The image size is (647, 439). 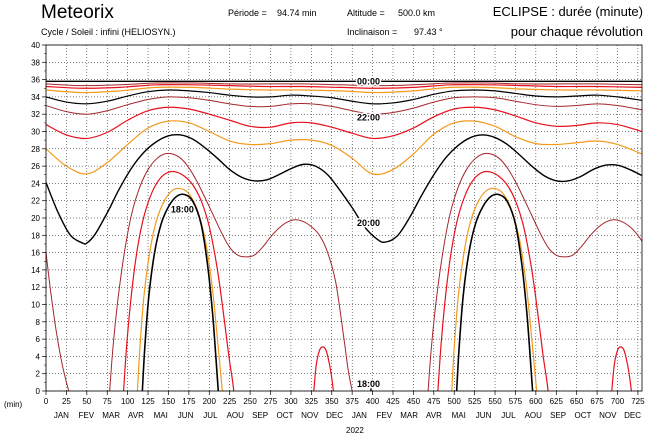 What do you see at coordinates (576, 31) in the screenshot?
I see `chart-title-line-2: pour chaque révolution` at bounding box center [576, 31].